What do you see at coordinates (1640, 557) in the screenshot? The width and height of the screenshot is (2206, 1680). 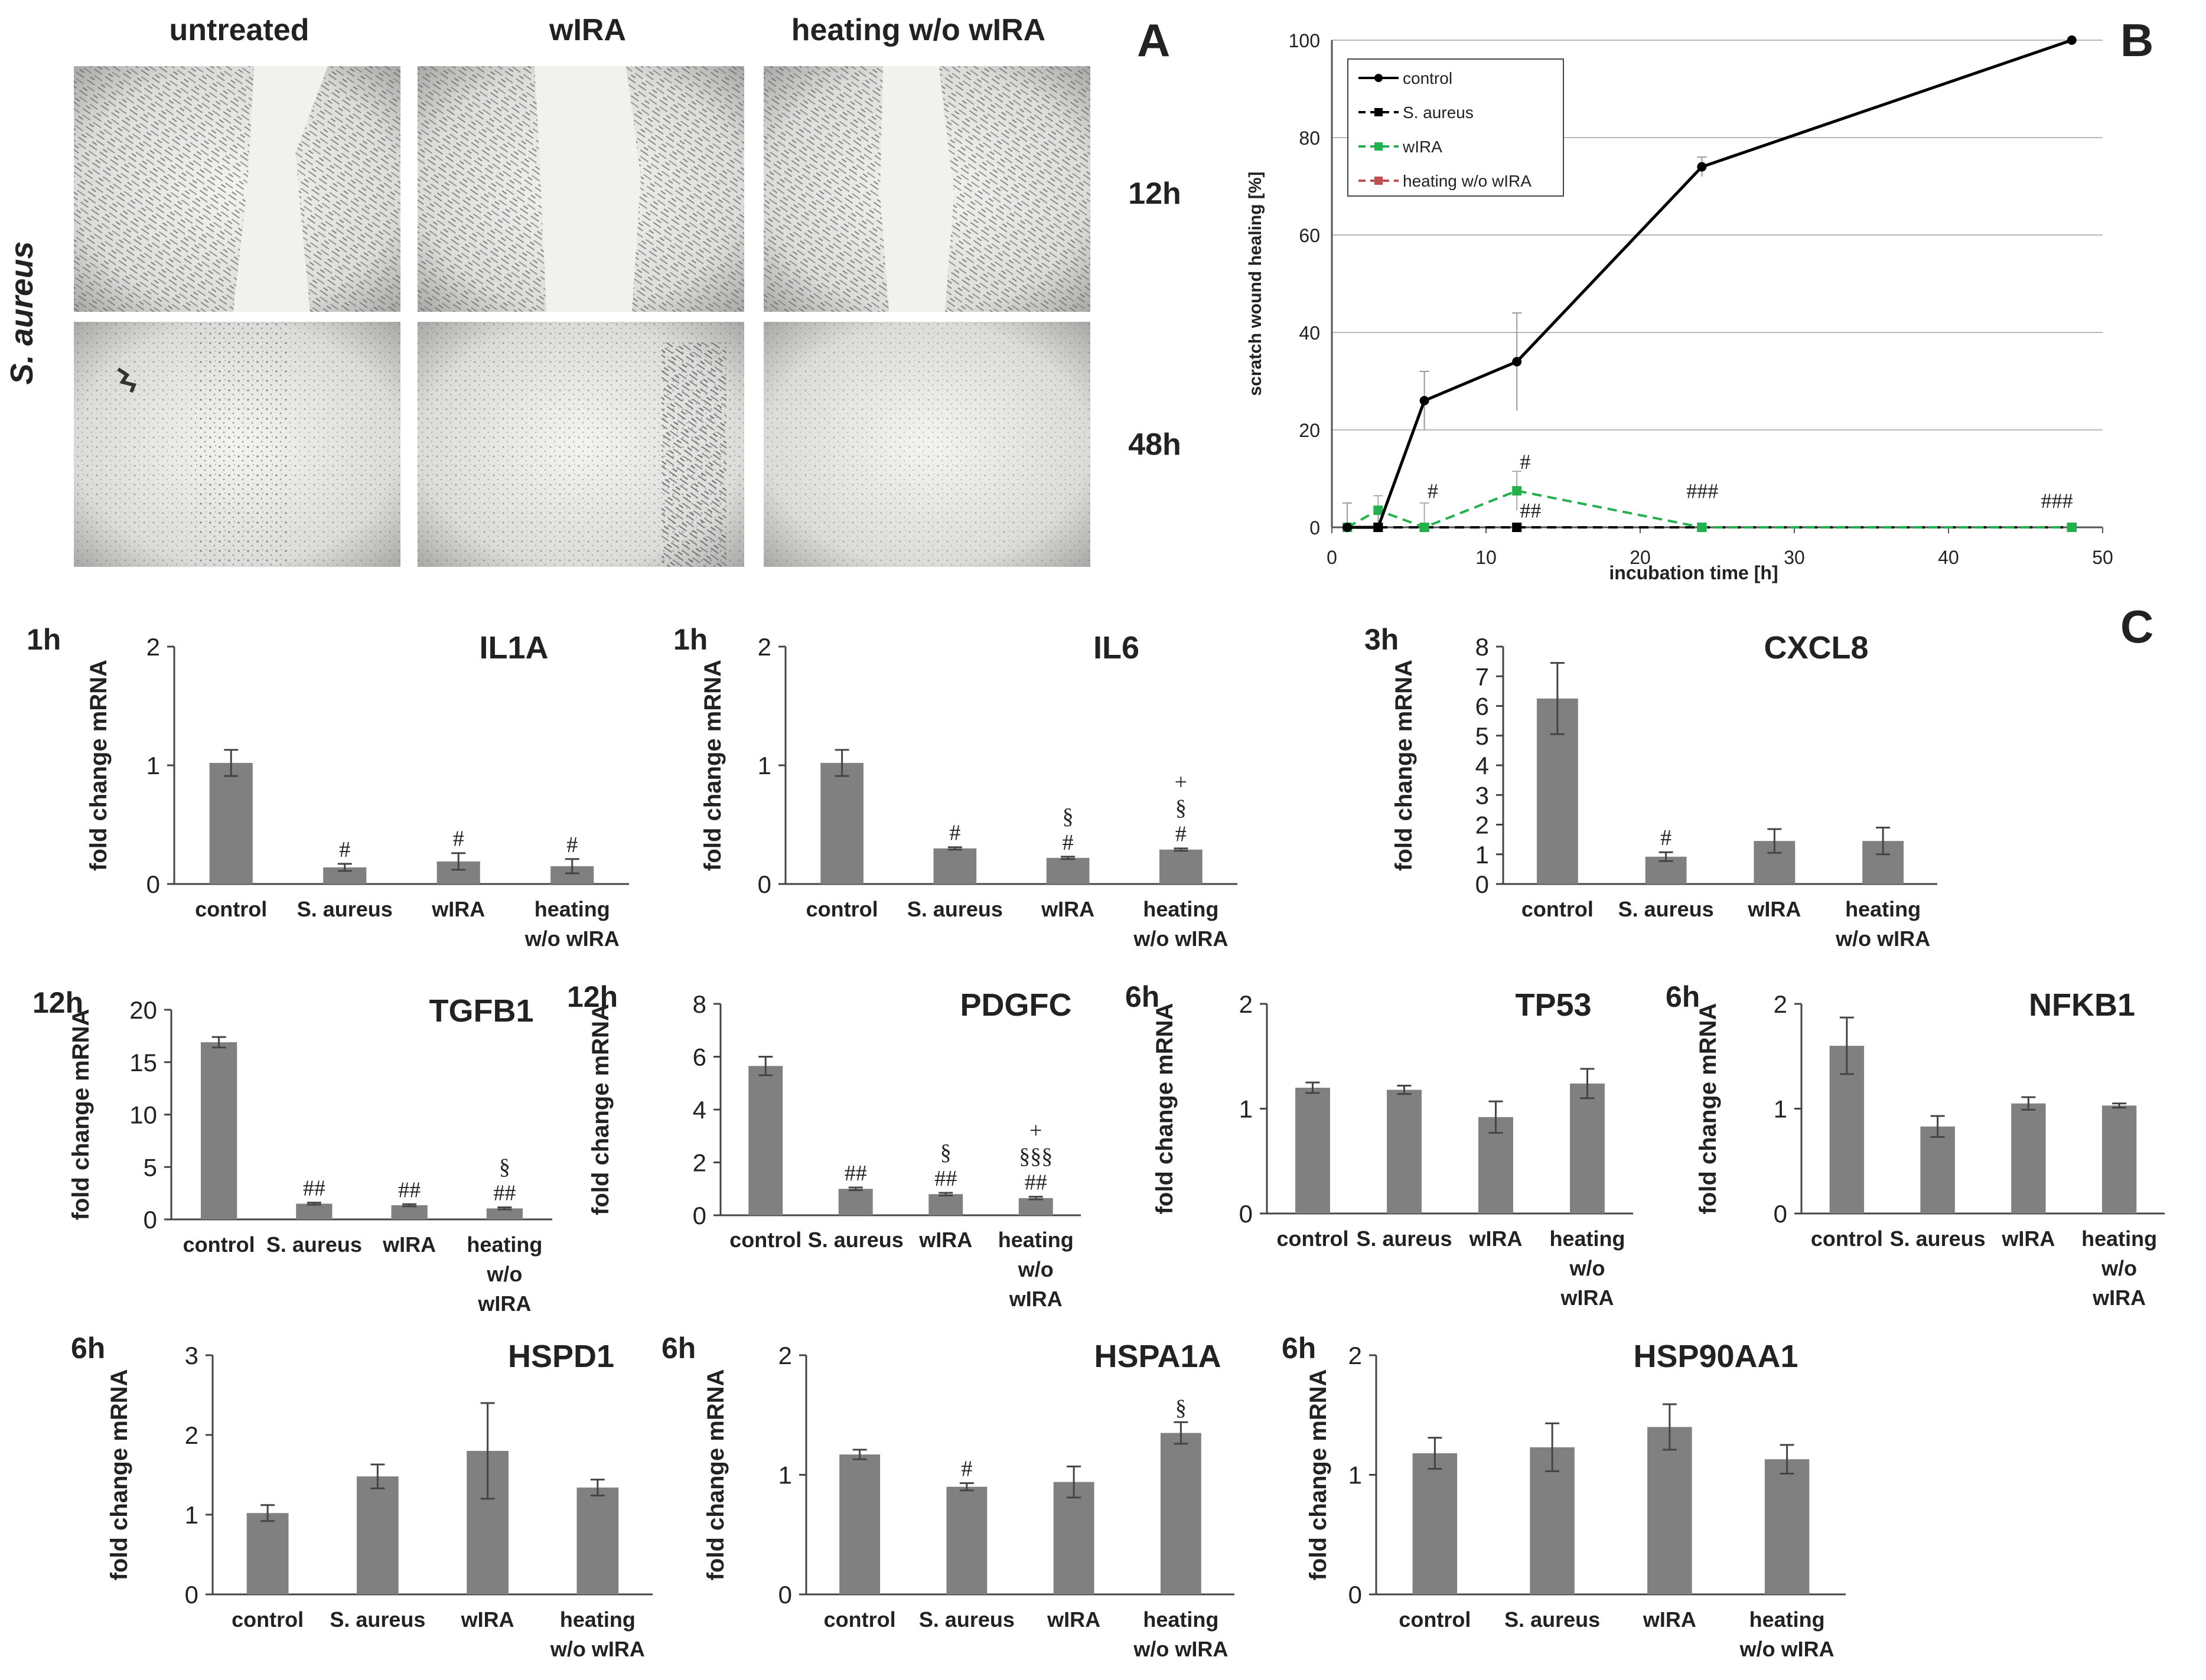 I see `x-tick-label: 20` at bounding box center [1640, 557].